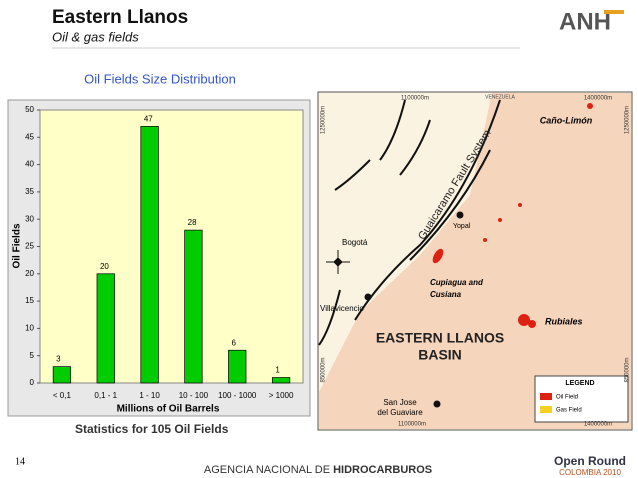 This screenshot has height=478, width=638. I want to click on data-label: 1, so click(277, 370).